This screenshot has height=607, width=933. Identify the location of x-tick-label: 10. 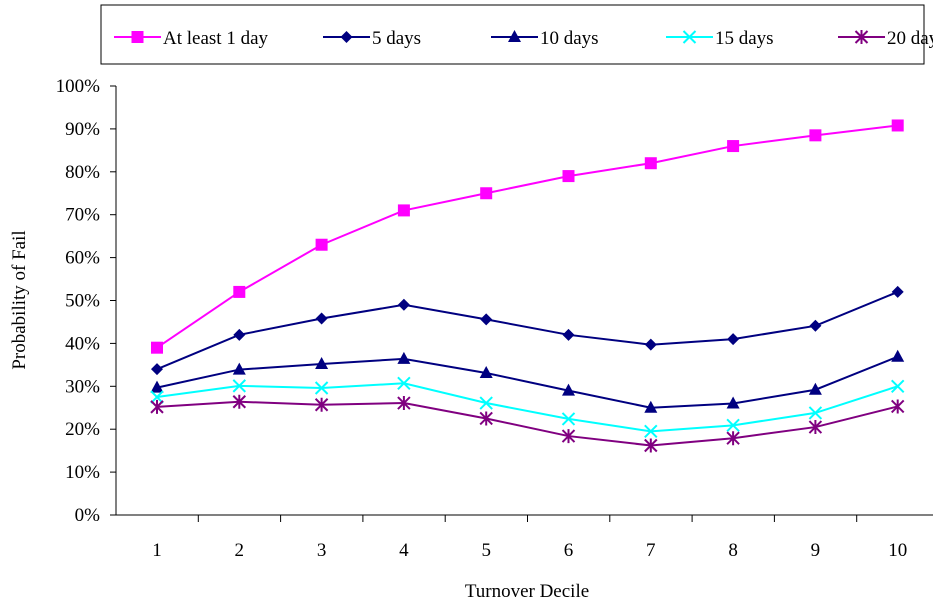
(897, 550).